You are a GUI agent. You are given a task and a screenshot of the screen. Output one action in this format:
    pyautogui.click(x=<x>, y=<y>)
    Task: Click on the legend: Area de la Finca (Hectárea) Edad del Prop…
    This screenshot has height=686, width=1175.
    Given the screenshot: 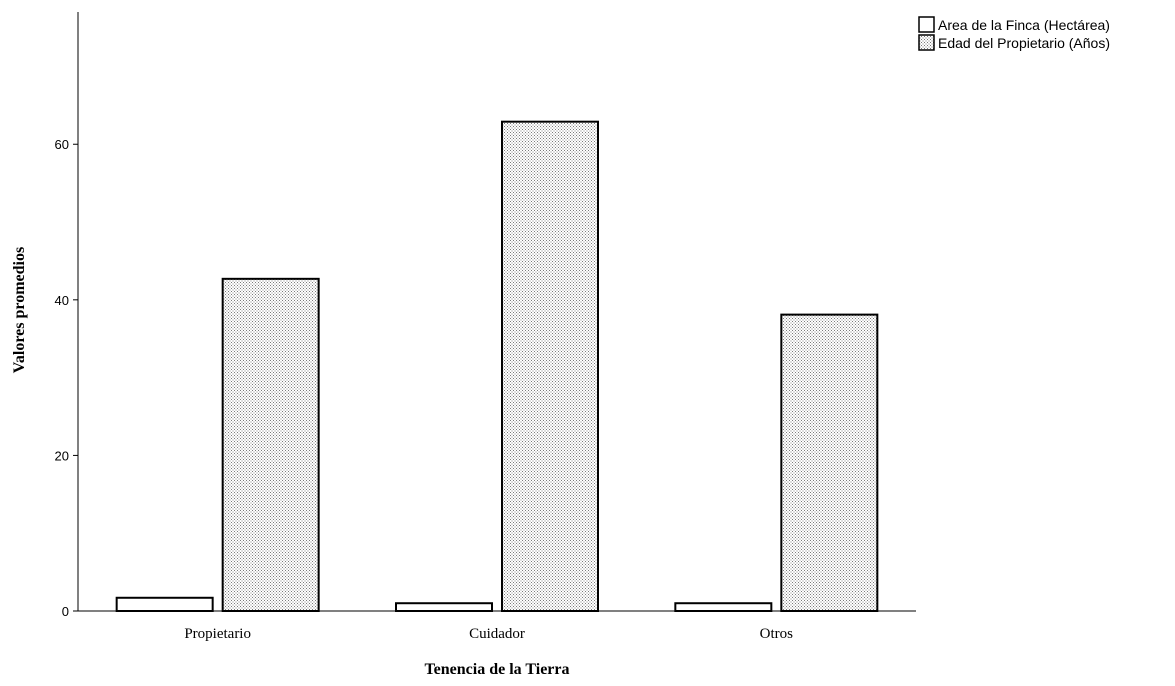 What is the action you would take?
    pyautogui.click(x=1014, y=33)
    